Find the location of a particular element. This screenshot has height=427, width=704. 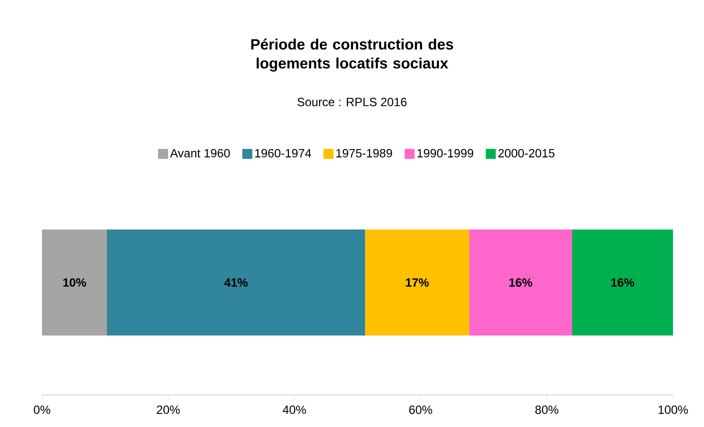

data-label: 17% is located at coordinates (417, 282).